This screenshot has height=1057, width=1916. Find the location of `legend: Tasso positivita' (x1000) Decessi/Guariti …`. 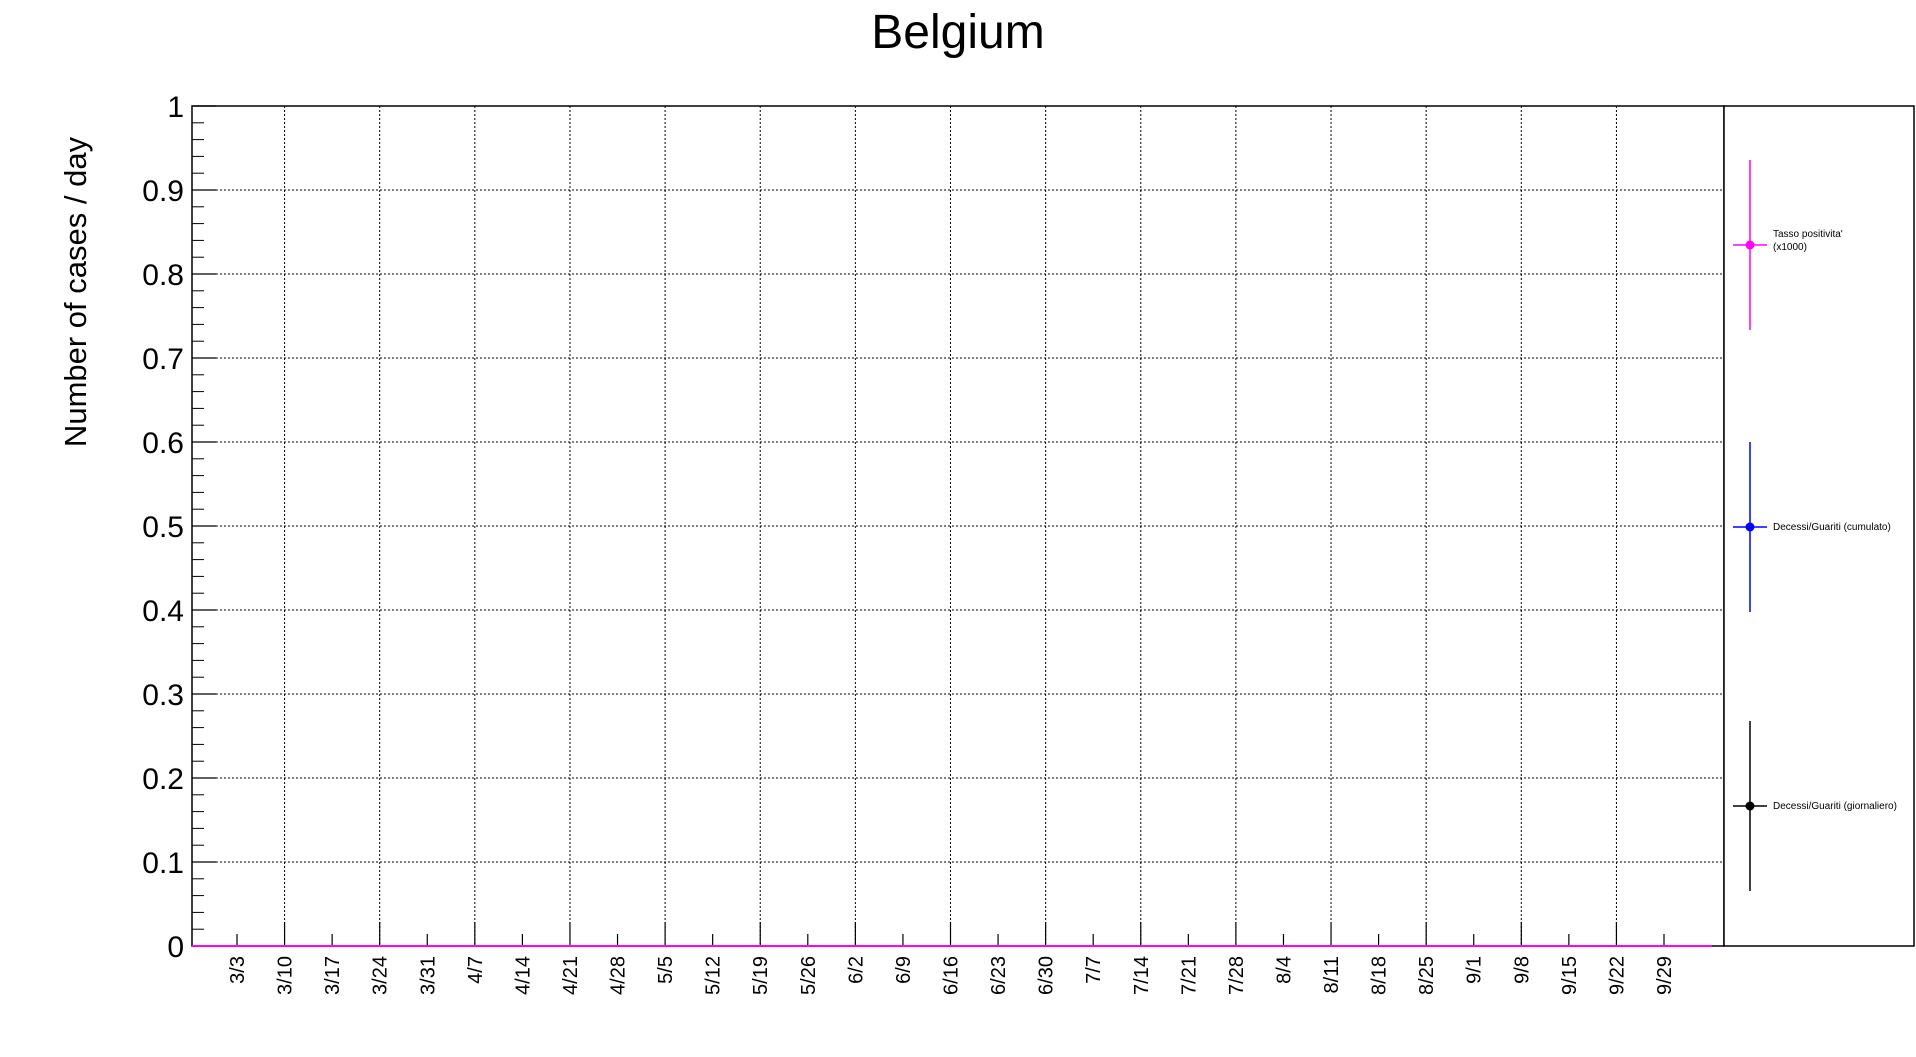

legend: Tasso positivita' (x1000) Decessi/Guariti … is located at coordinates (1815, 525).